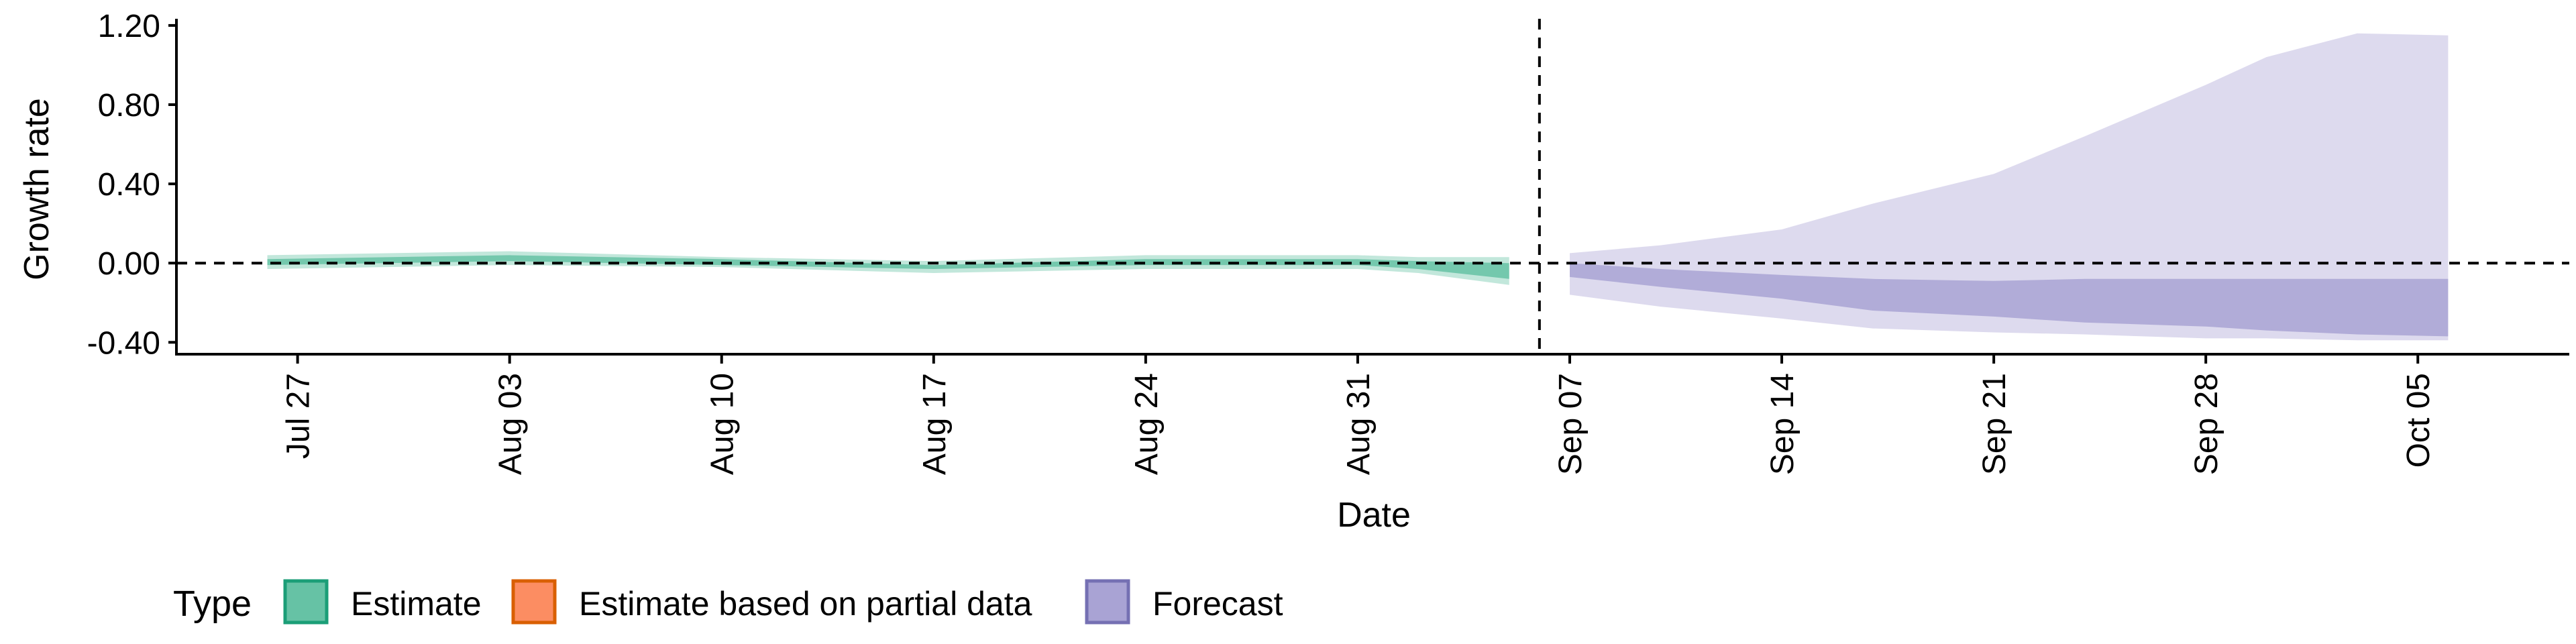 The height and width of the screenshot is (644, 2576). Describe the element at coordinates (2009, 300) in the screenshot. I see `forecast-inner-band` at that location.